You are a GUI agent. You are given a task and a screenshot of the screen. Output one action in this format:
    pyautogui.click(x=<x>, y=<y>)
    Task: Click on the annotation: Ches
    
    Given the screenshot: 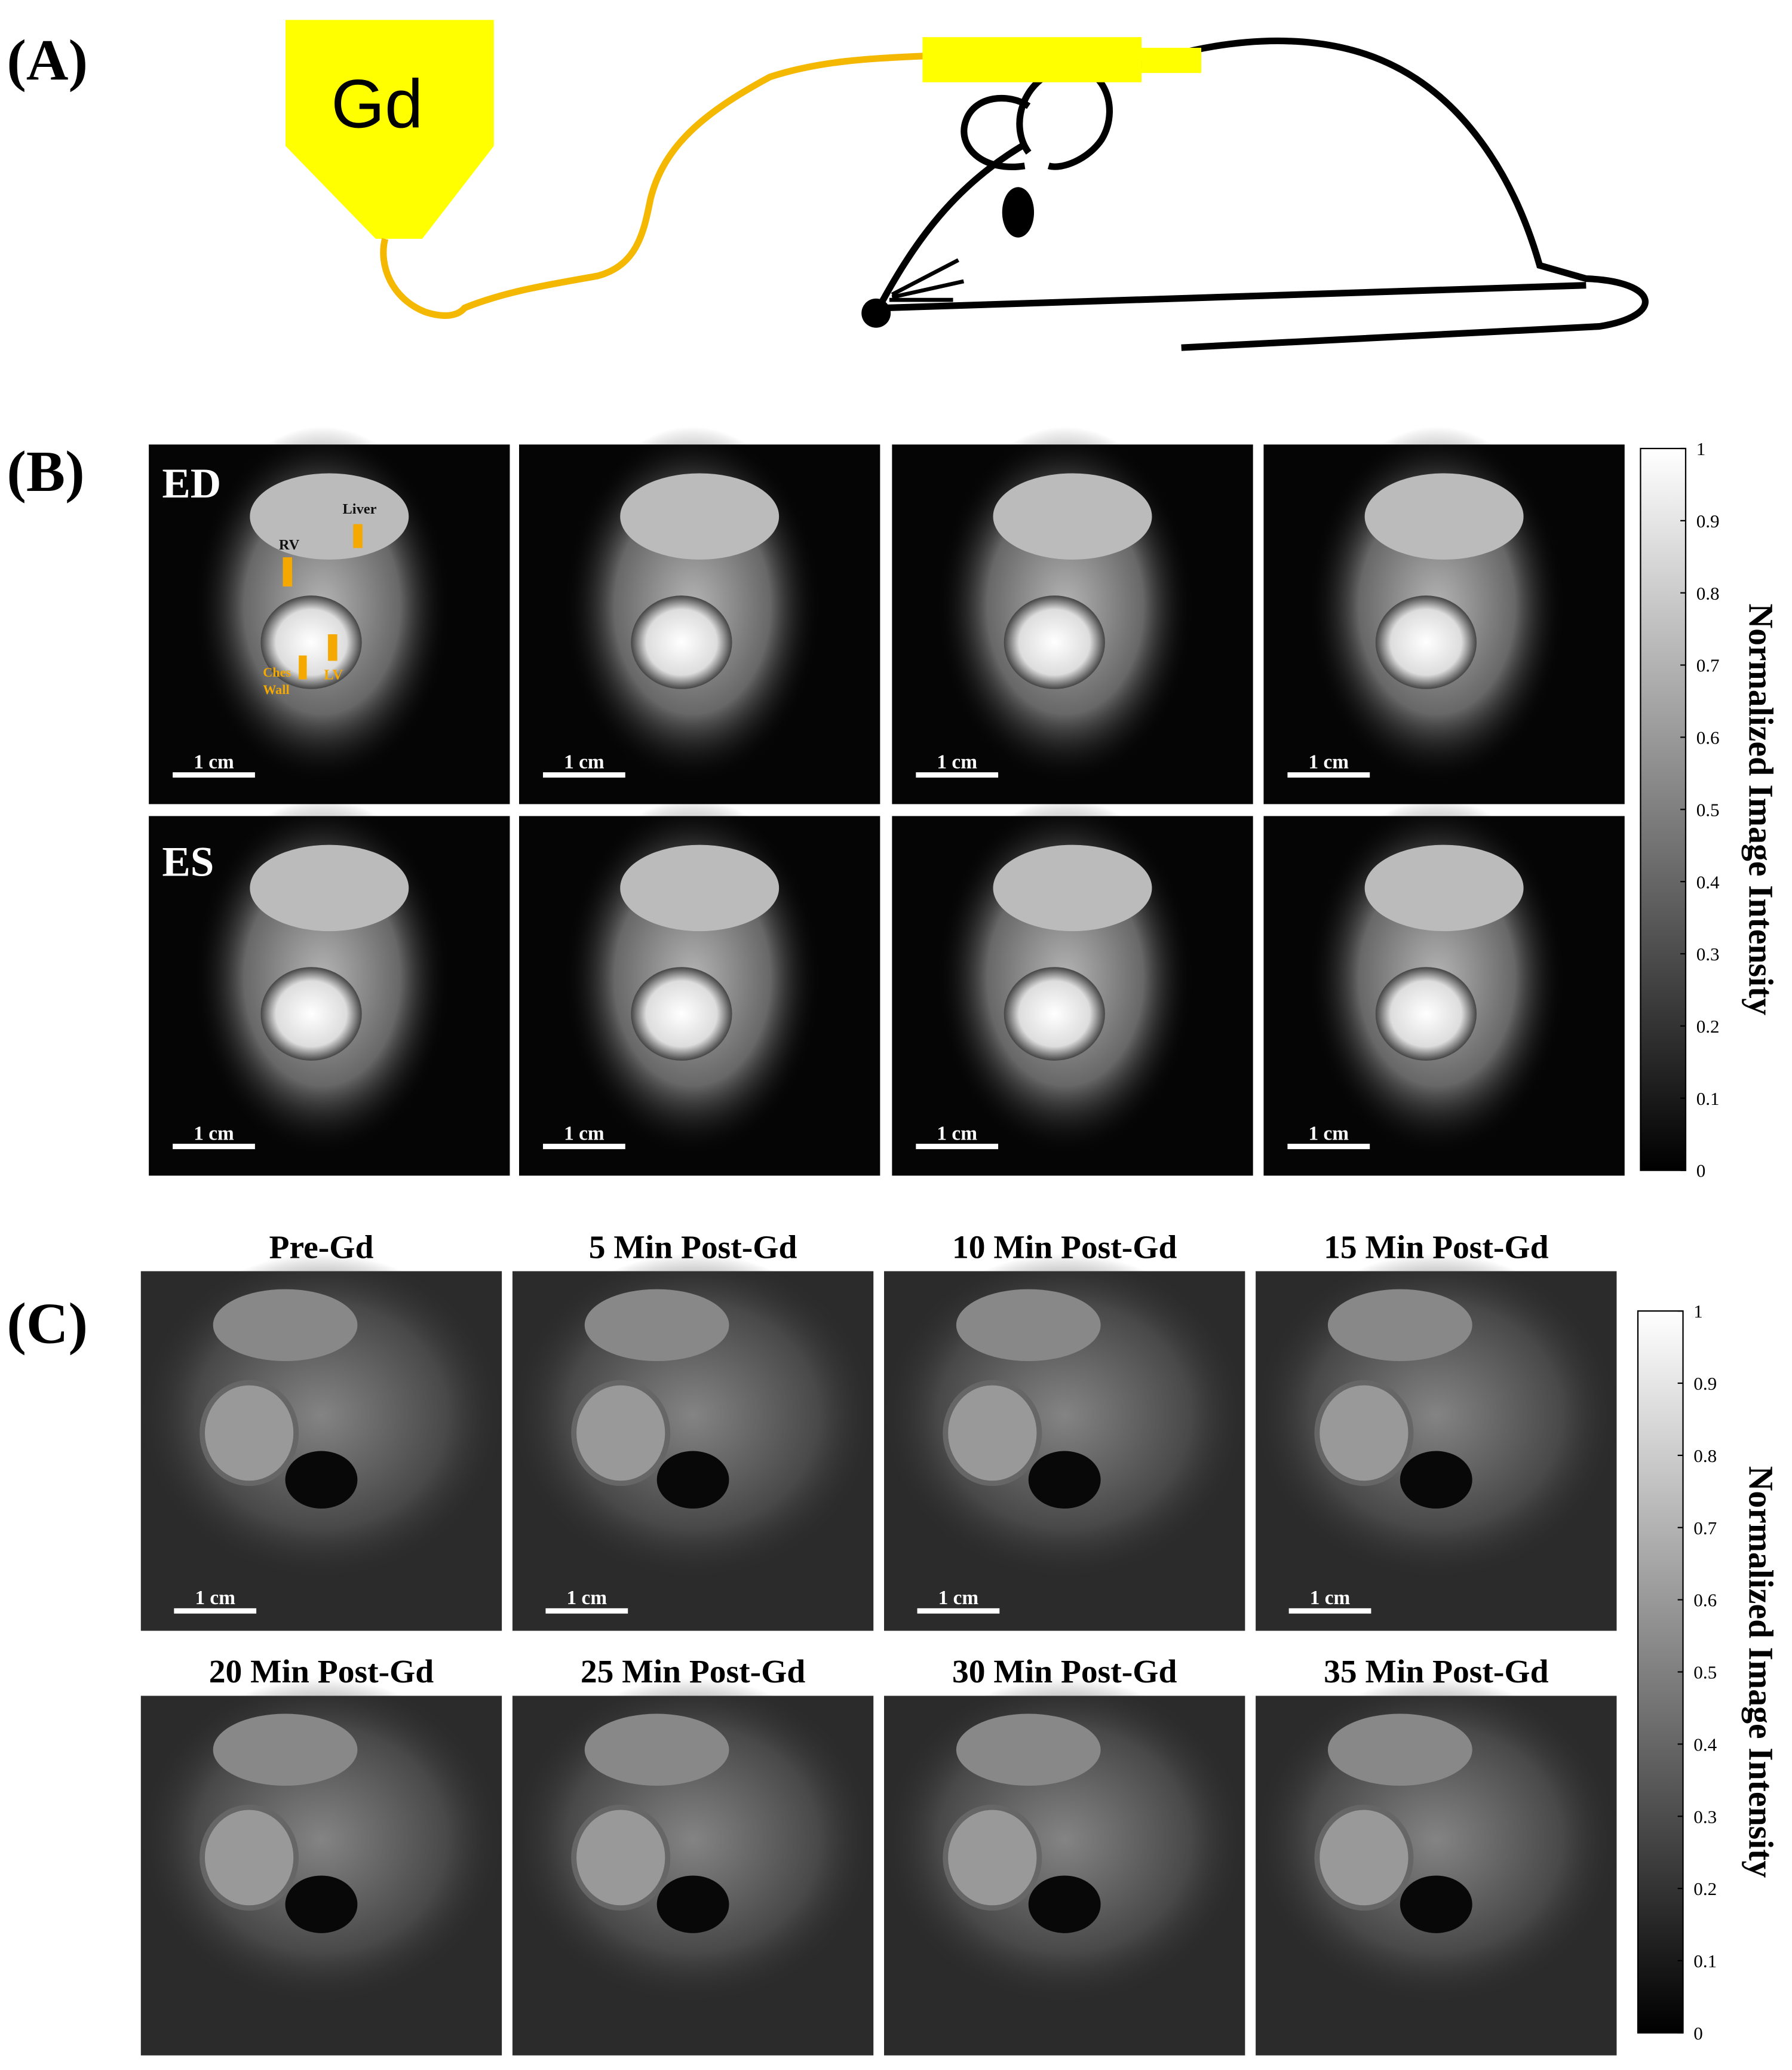 What is the action you would take?
    pyautogui.click(x=277, y=672)
    